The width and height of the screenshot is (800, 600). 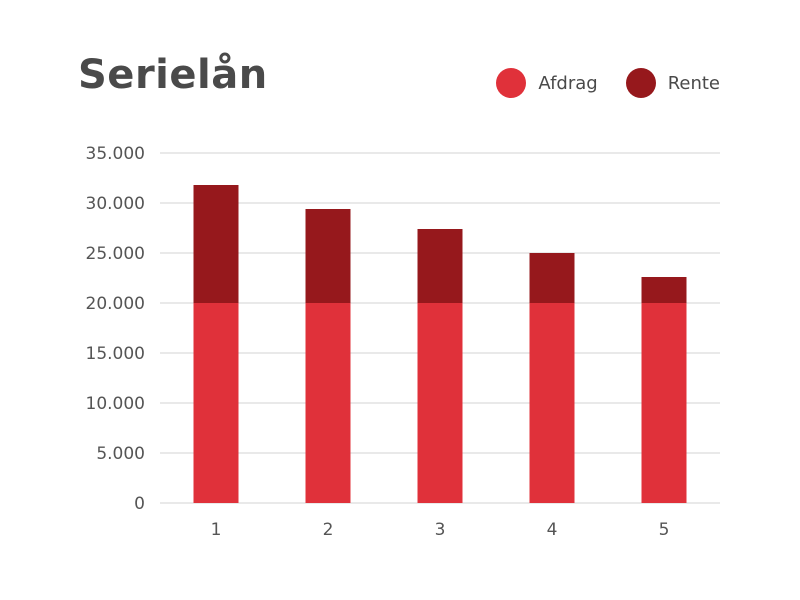 What do you see at coordinates (664, 530) in the screenshot?
I see `x-tick-label-4: 5` at bounding box center [664, 530].